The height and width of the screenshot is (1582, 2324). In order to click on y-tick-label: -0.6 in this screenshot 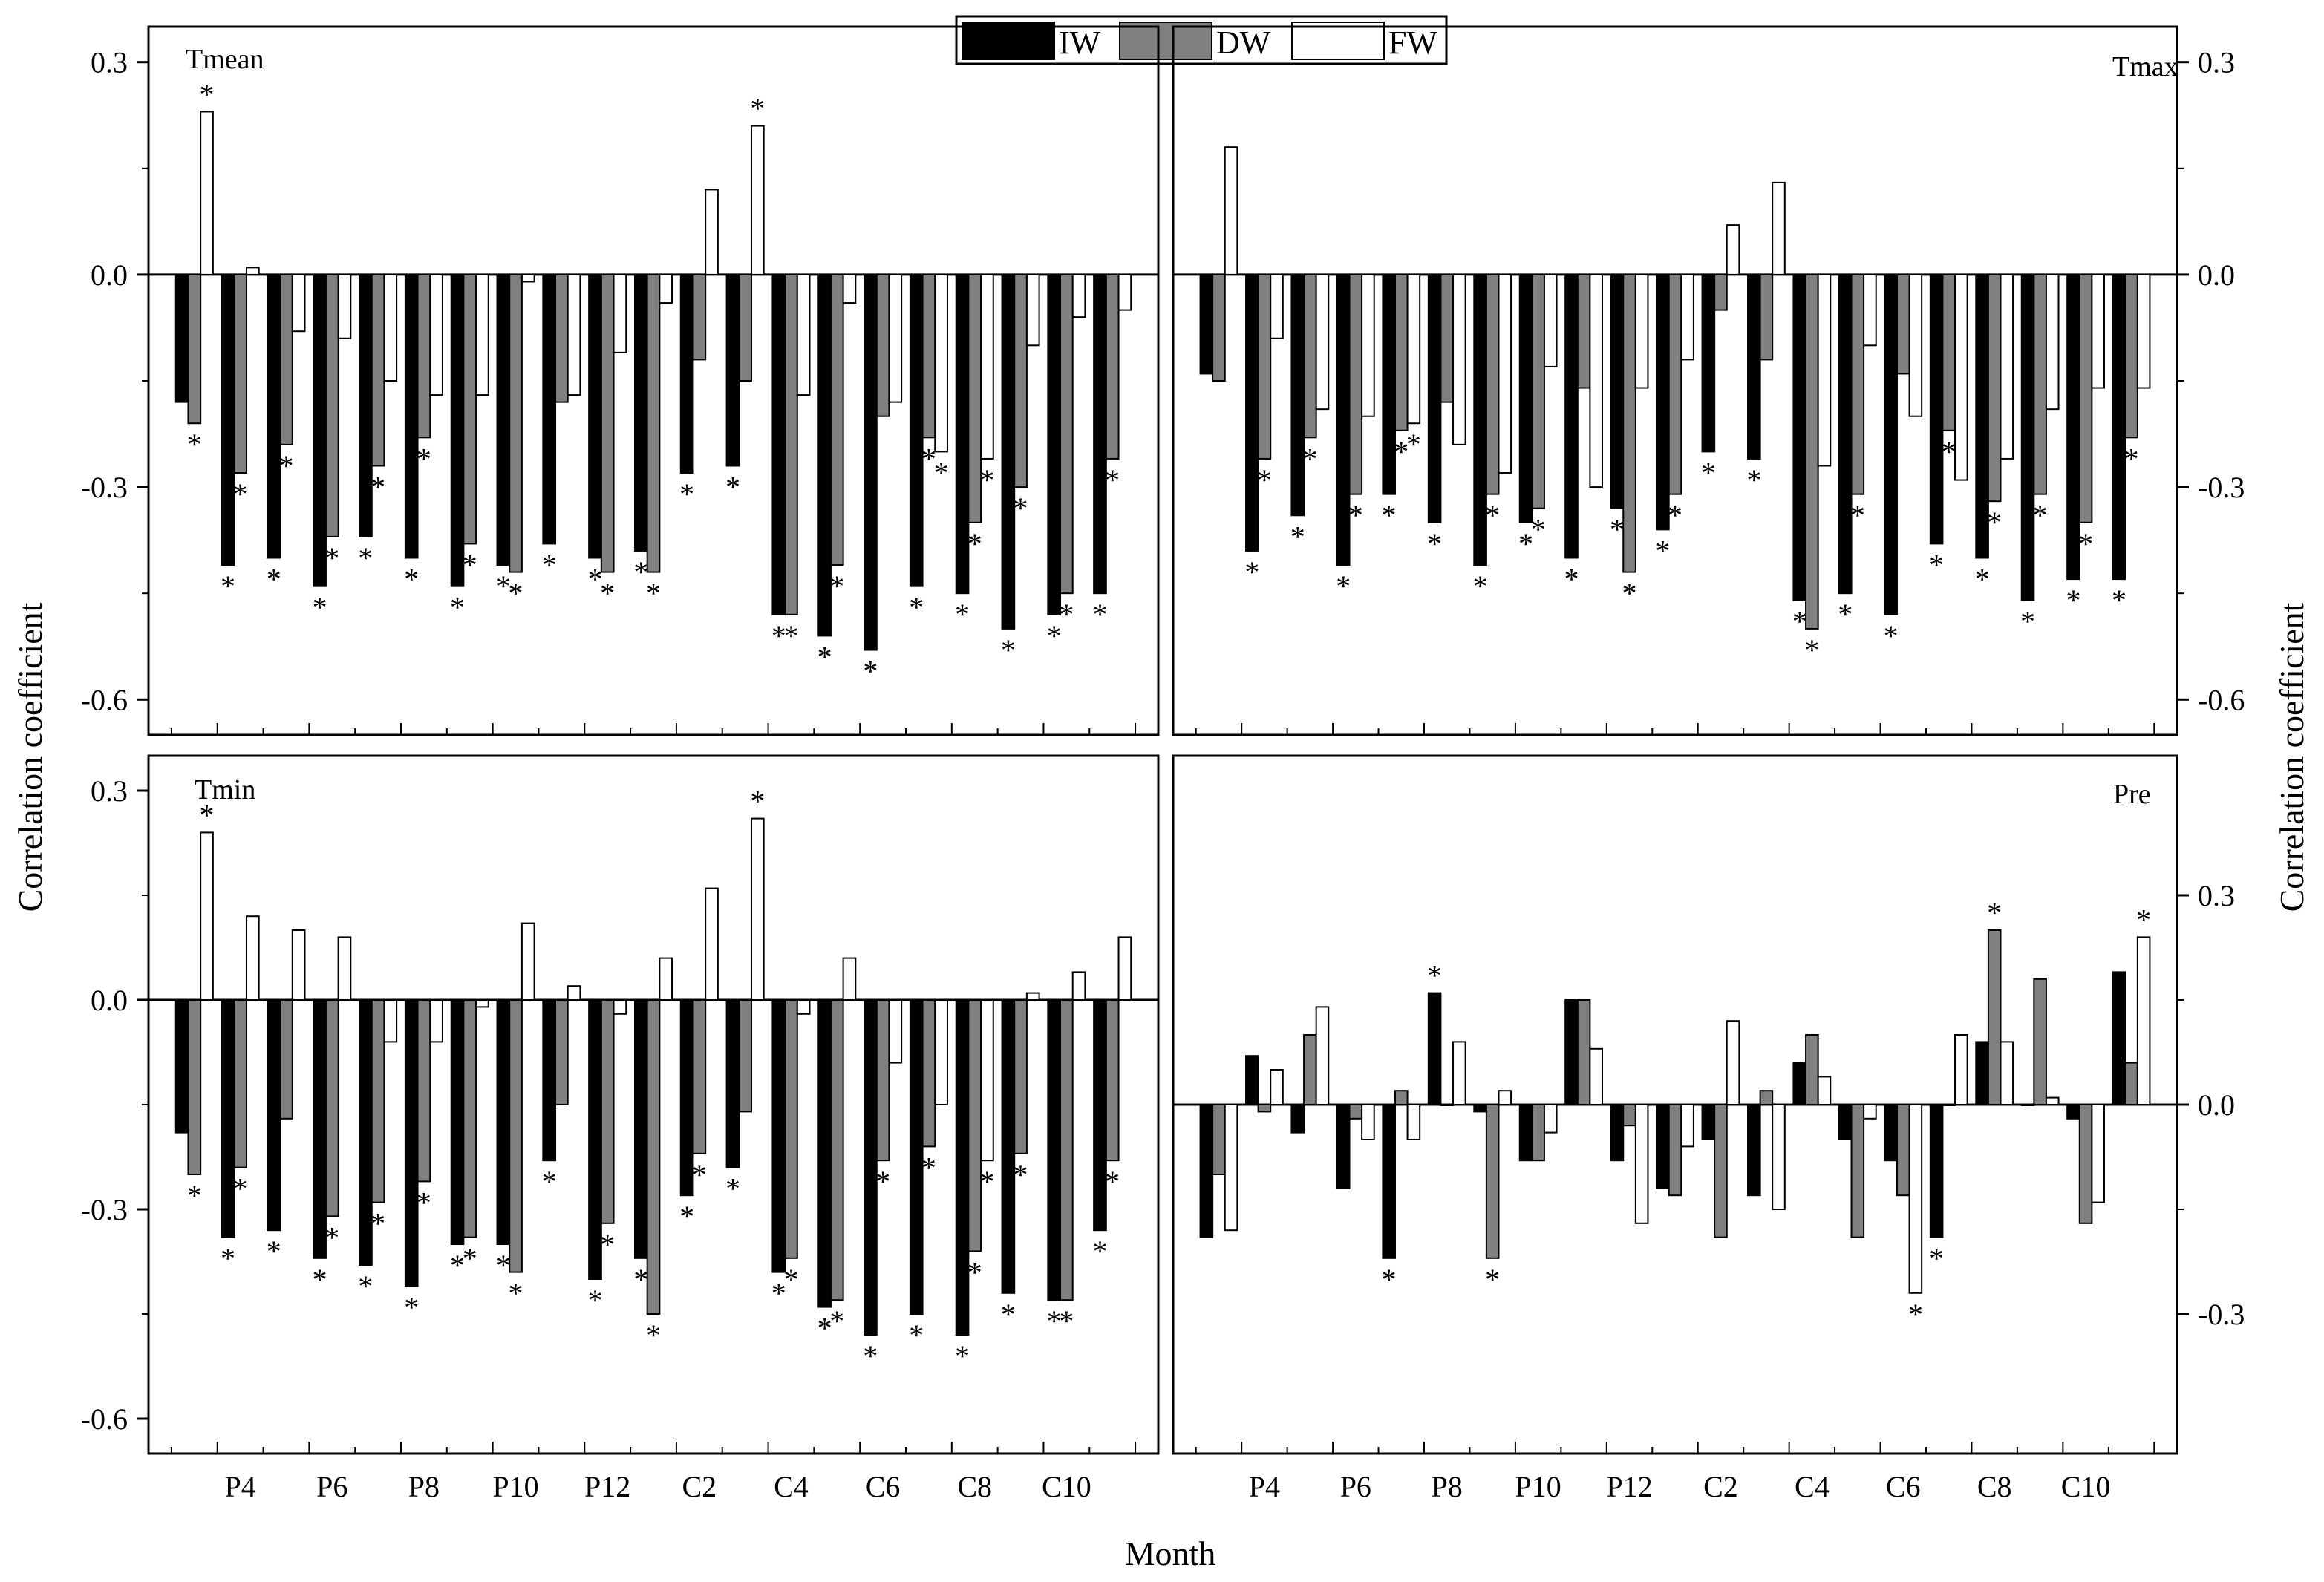, I will do `click(104, 699)`.